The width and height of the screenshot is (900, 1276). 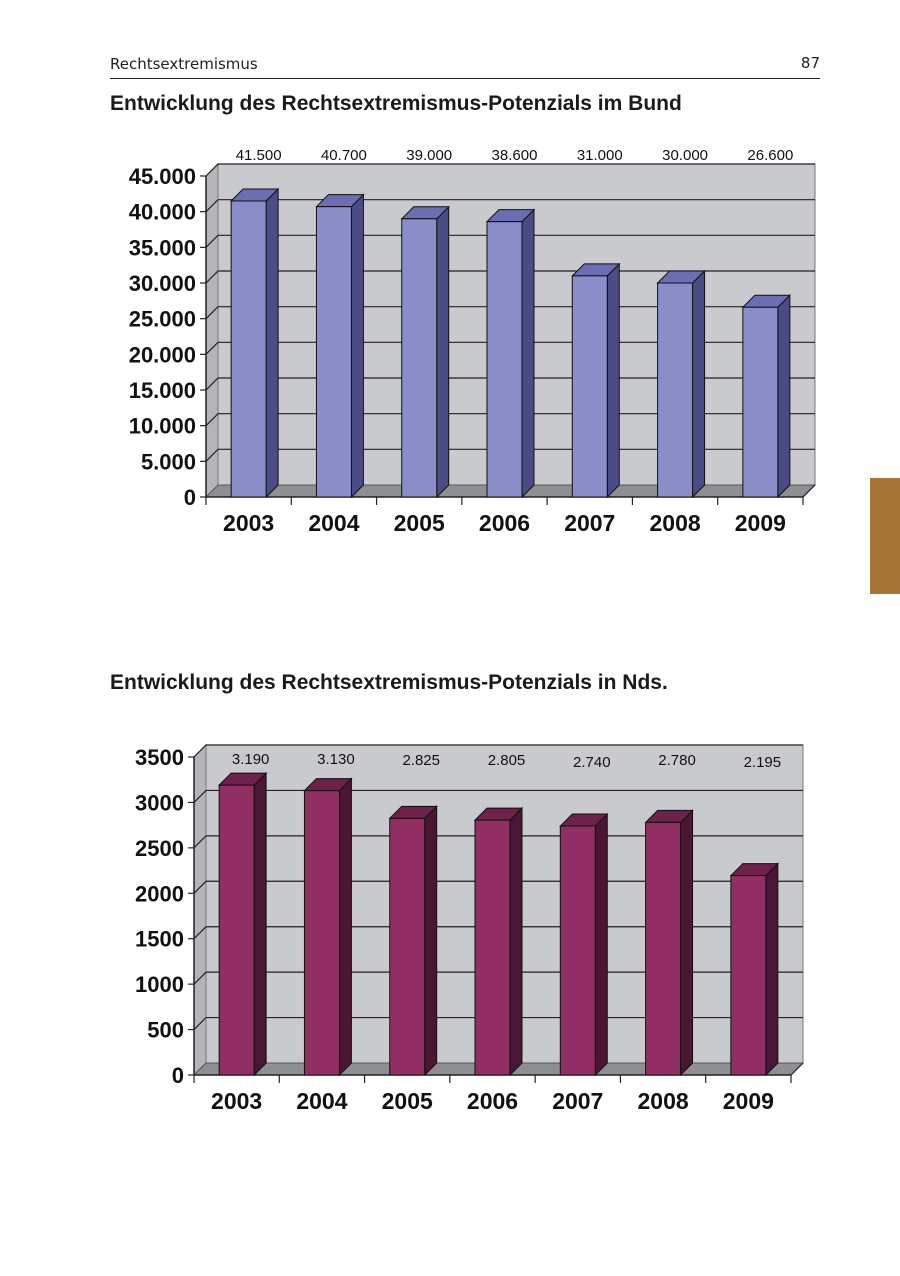 I want to click on data-label: 39.000, so click(x=429, y=155).